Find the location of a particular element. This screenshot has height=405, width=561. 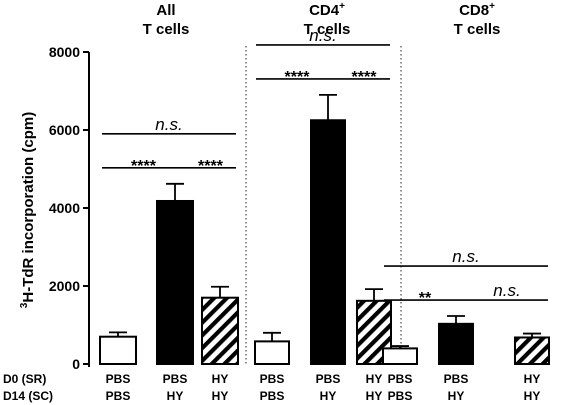

y-axis: 0 2000 4000 6000 8000 is located at coordinates (69, 208).